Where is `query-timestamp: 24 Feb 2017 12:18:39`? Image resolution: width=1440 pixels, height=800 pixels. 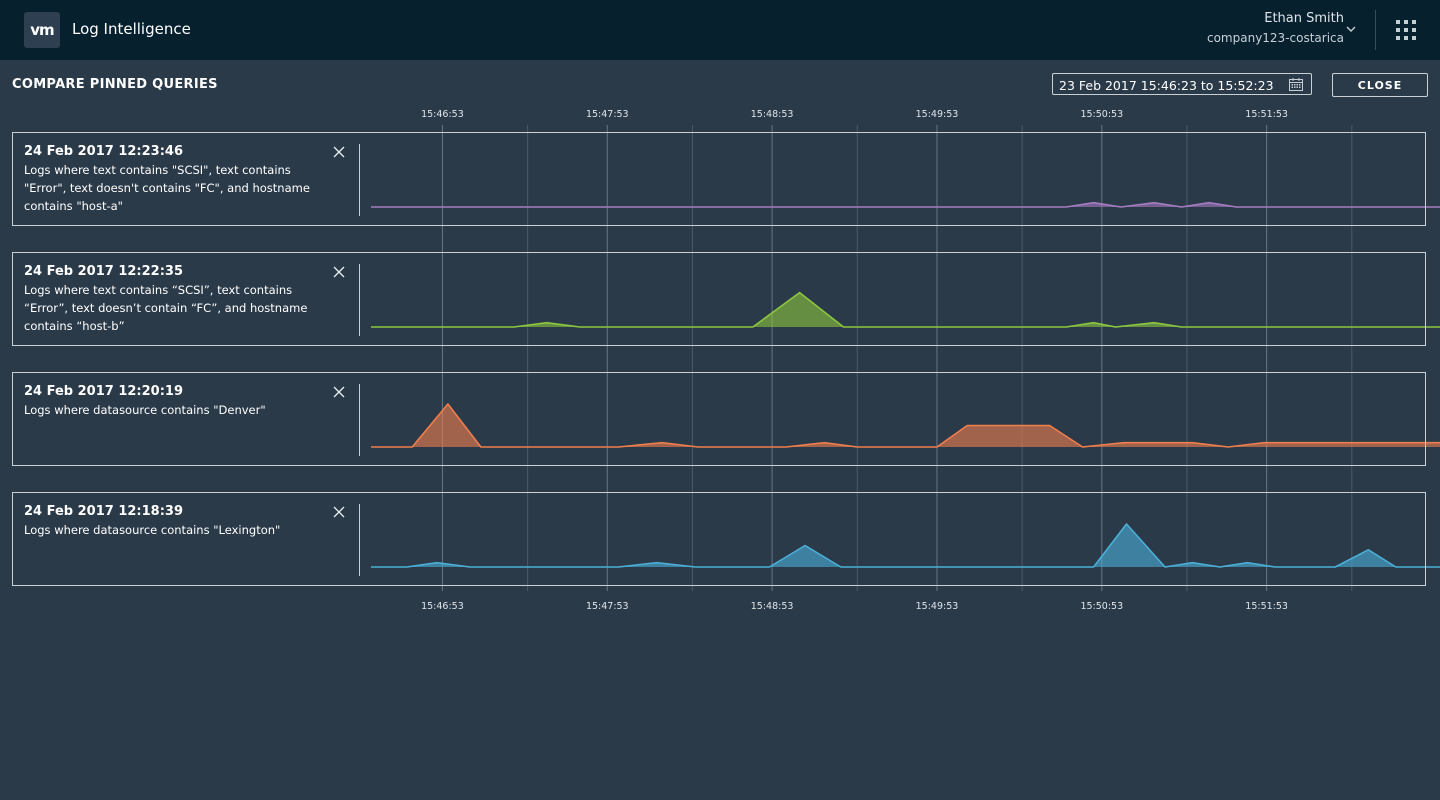 query-timestamp: 24 Feb 2017 12:18:39 is located at coordinates (103, 511).